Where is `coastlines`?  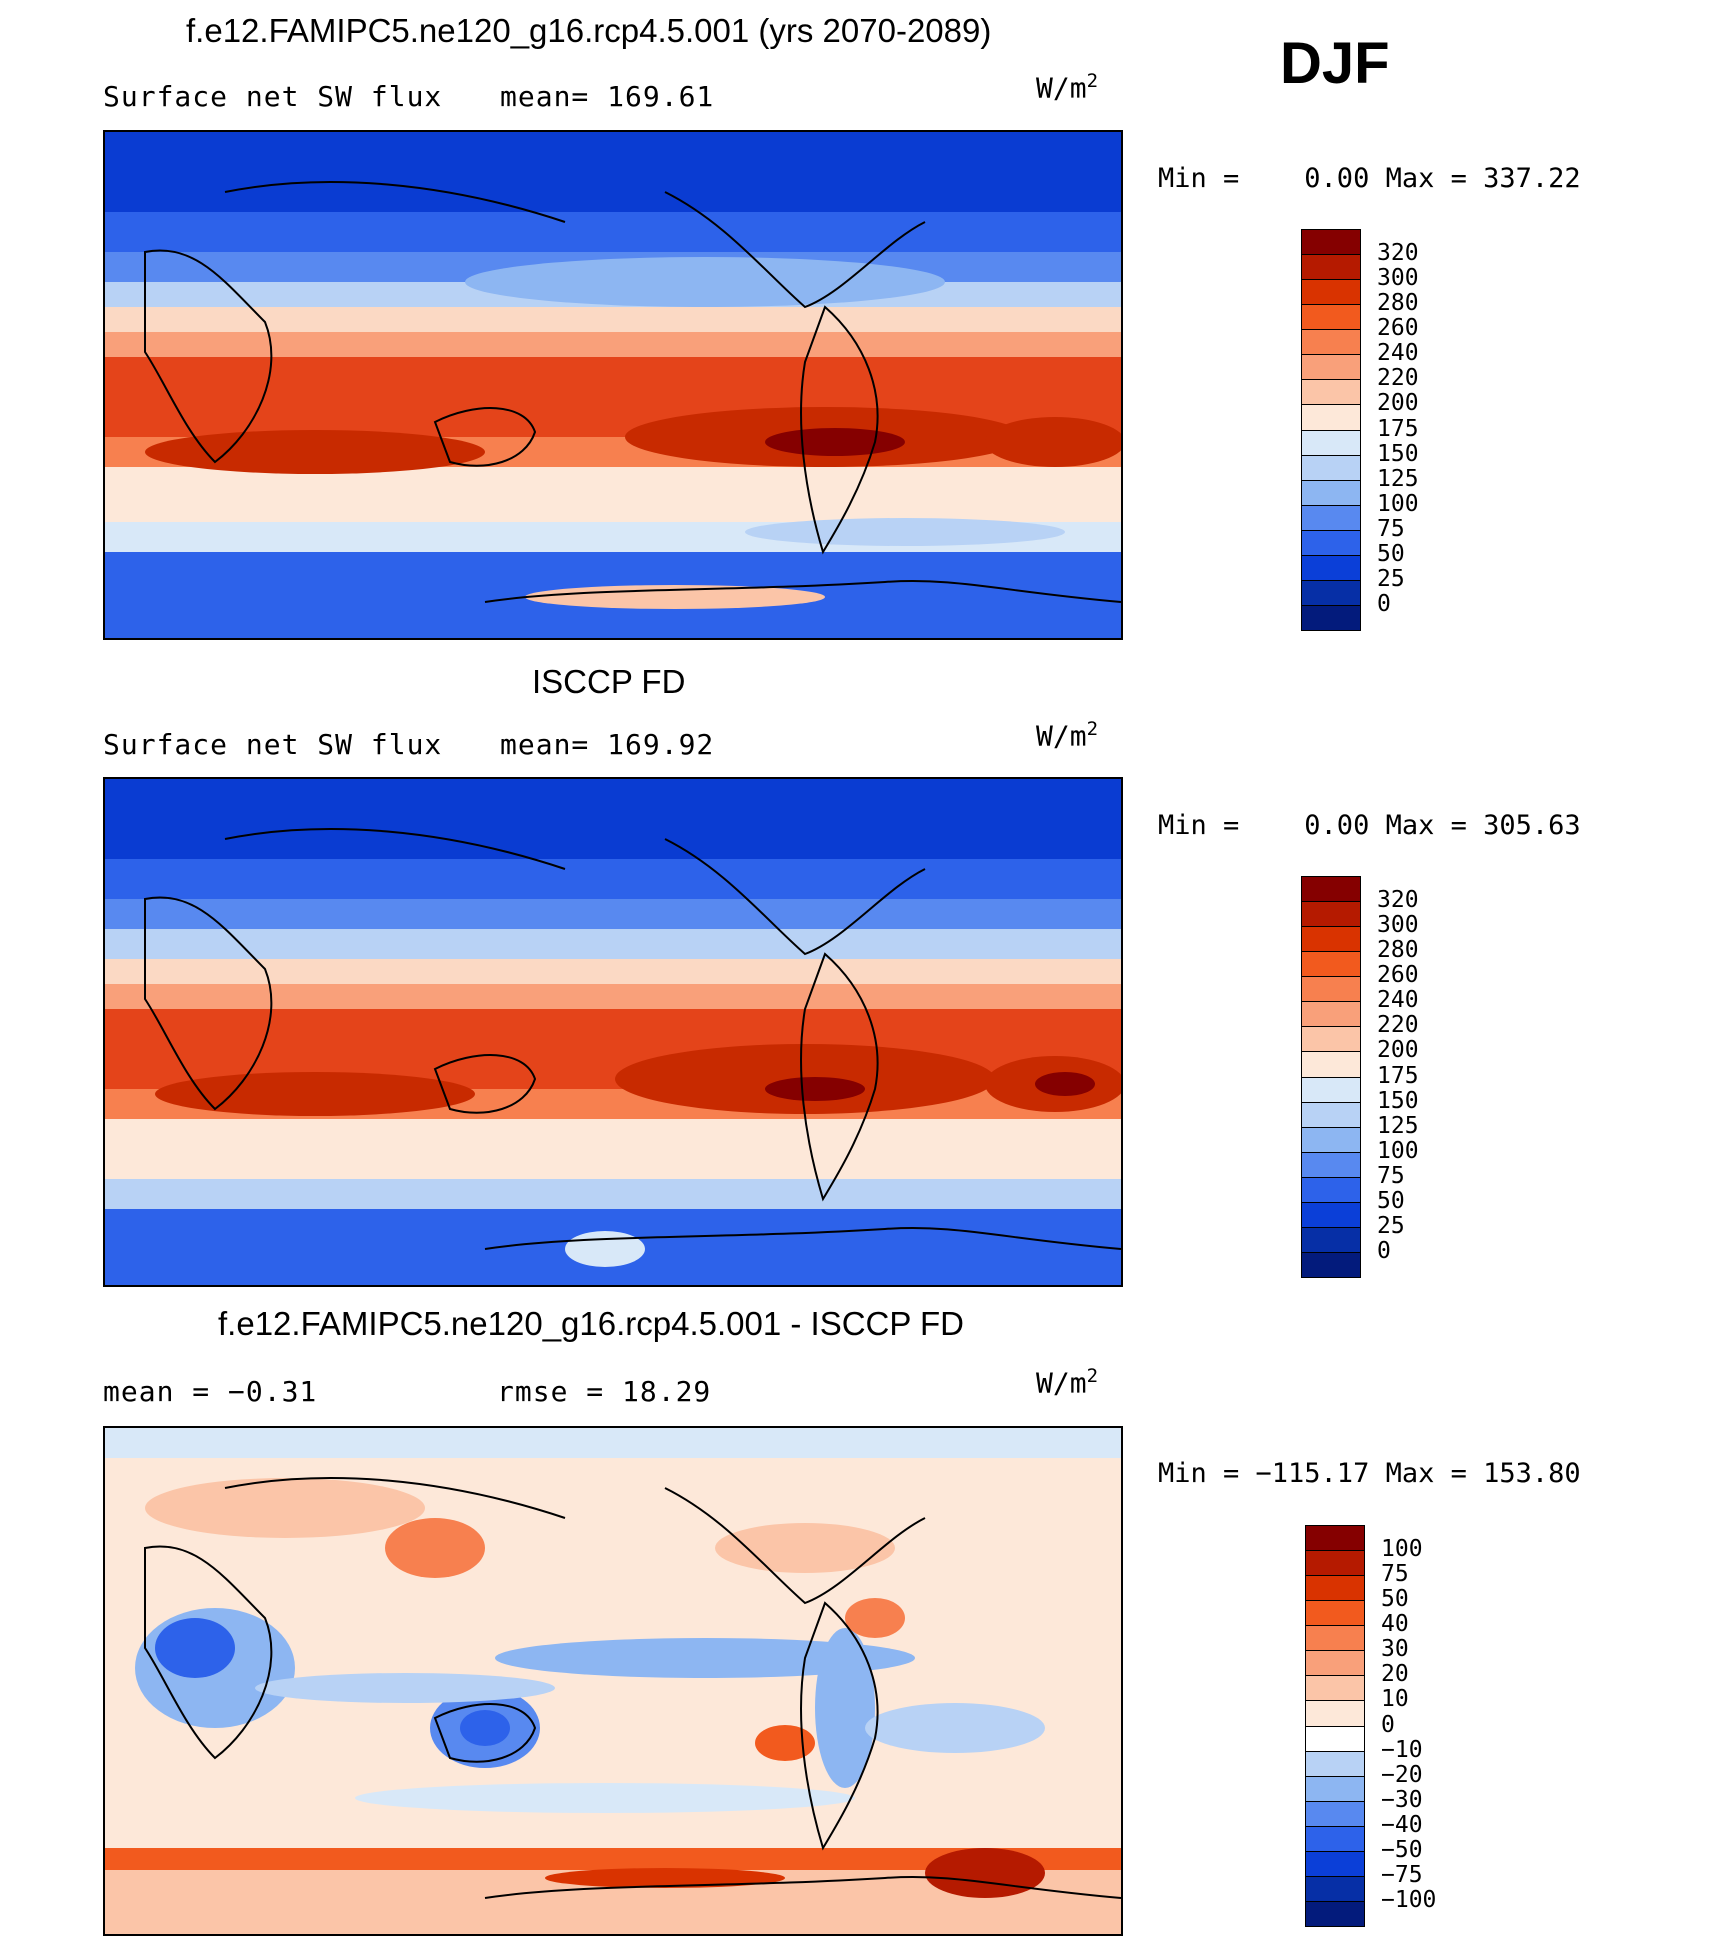 coastlines is located at coordinates (632, 1688).